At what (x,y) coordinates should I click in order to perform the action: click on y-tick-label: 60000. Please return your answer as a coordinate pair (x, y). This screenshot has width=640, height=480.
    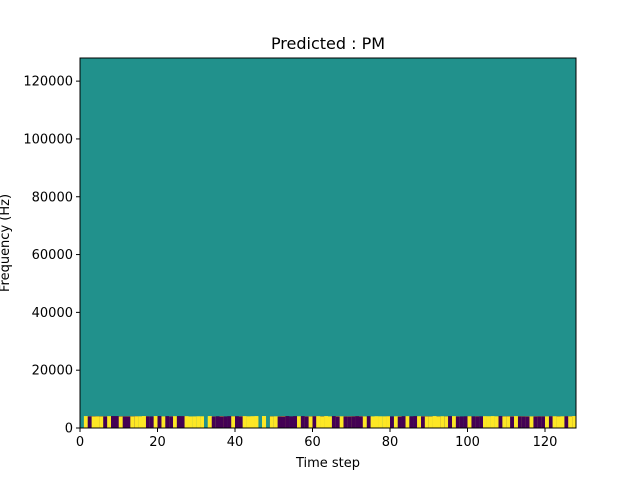
    Looking at the image, I should click on (52, 255).